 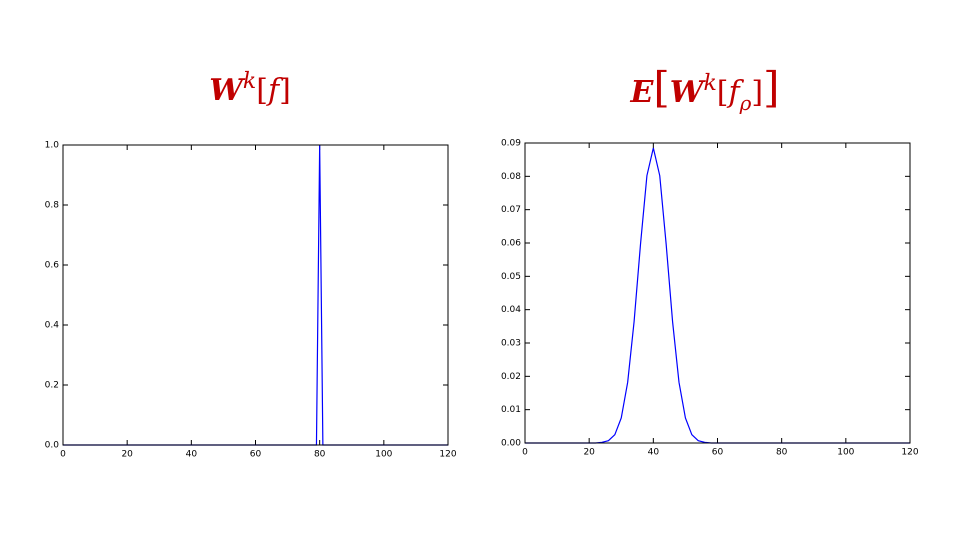 I want to click on chart-title: E[Wk[fρ]], so click(x=704, y=89).